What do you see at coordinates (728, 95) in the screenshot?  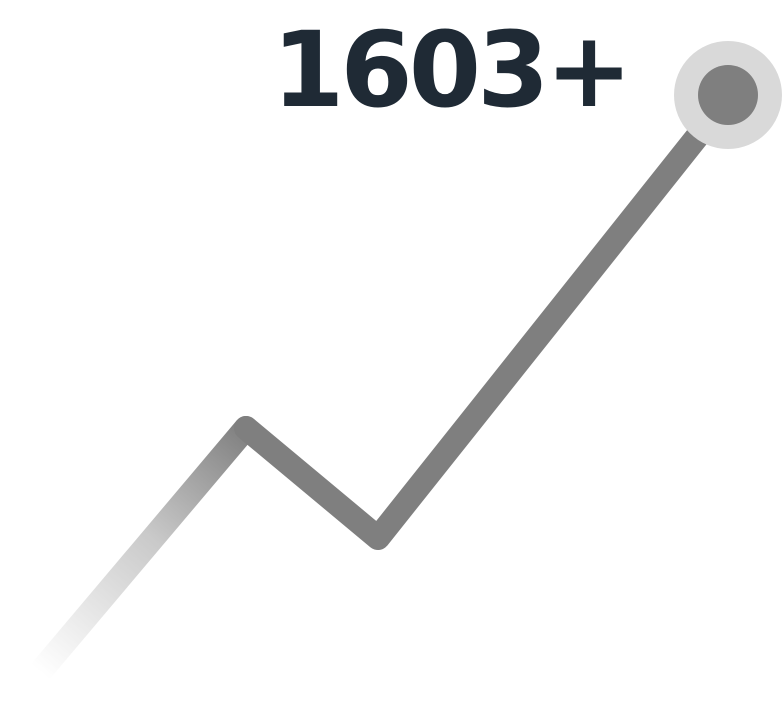 I see `trend-end-marker` at bounding box center [728, 95].